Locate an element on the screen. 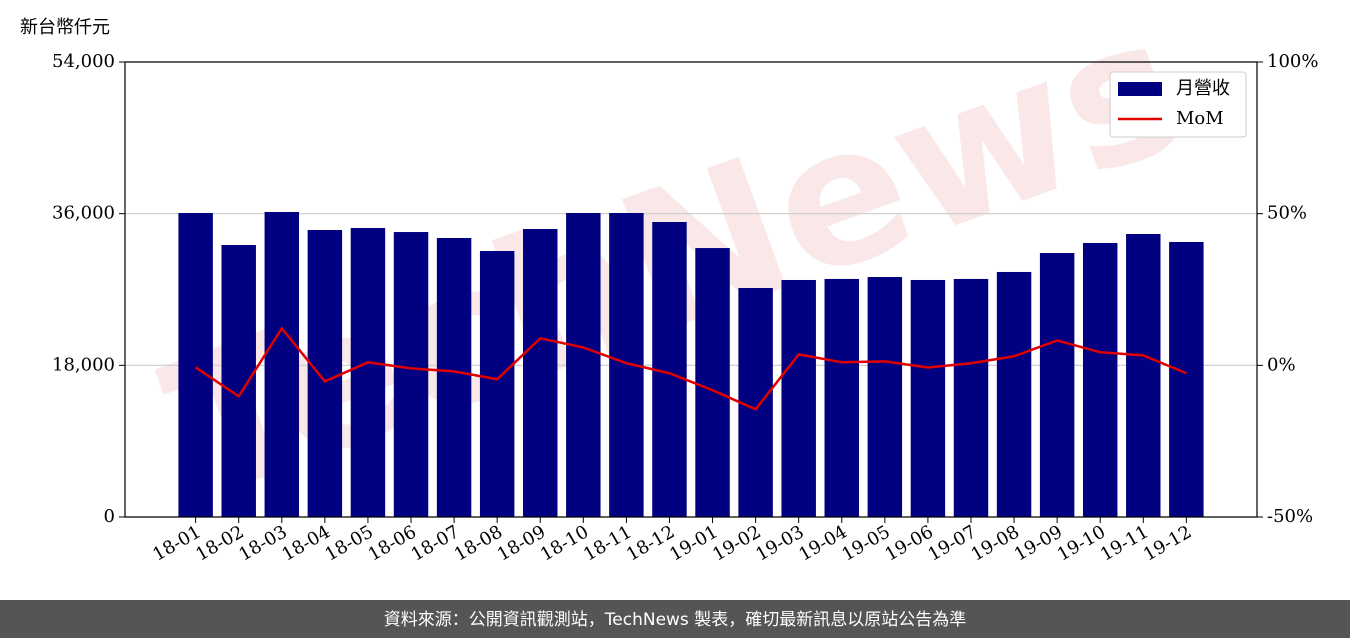 This screenshot has width=1350, height=638. mom-line is located at coordinates (690, 368).